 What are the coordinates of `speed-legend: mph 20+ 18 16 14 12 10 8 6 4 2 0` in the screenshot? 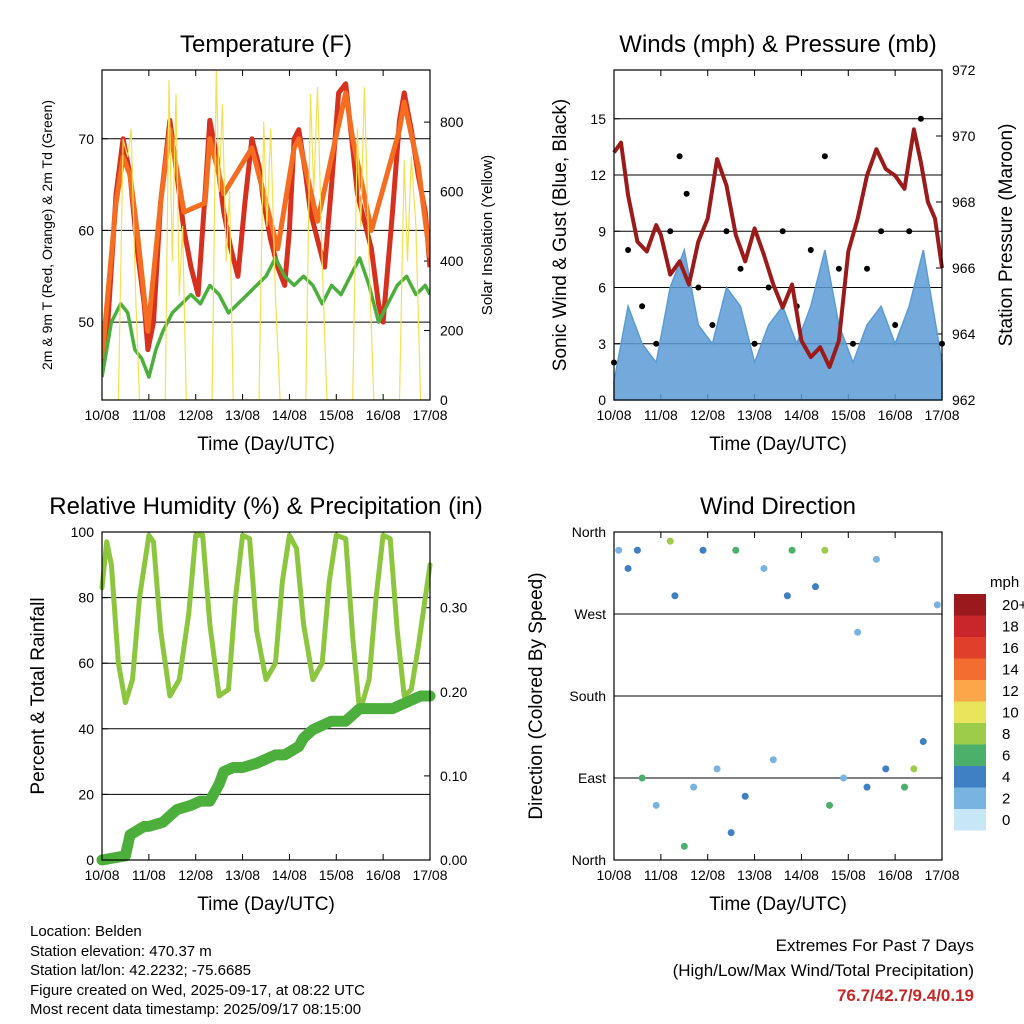 It's located at (989, 702).